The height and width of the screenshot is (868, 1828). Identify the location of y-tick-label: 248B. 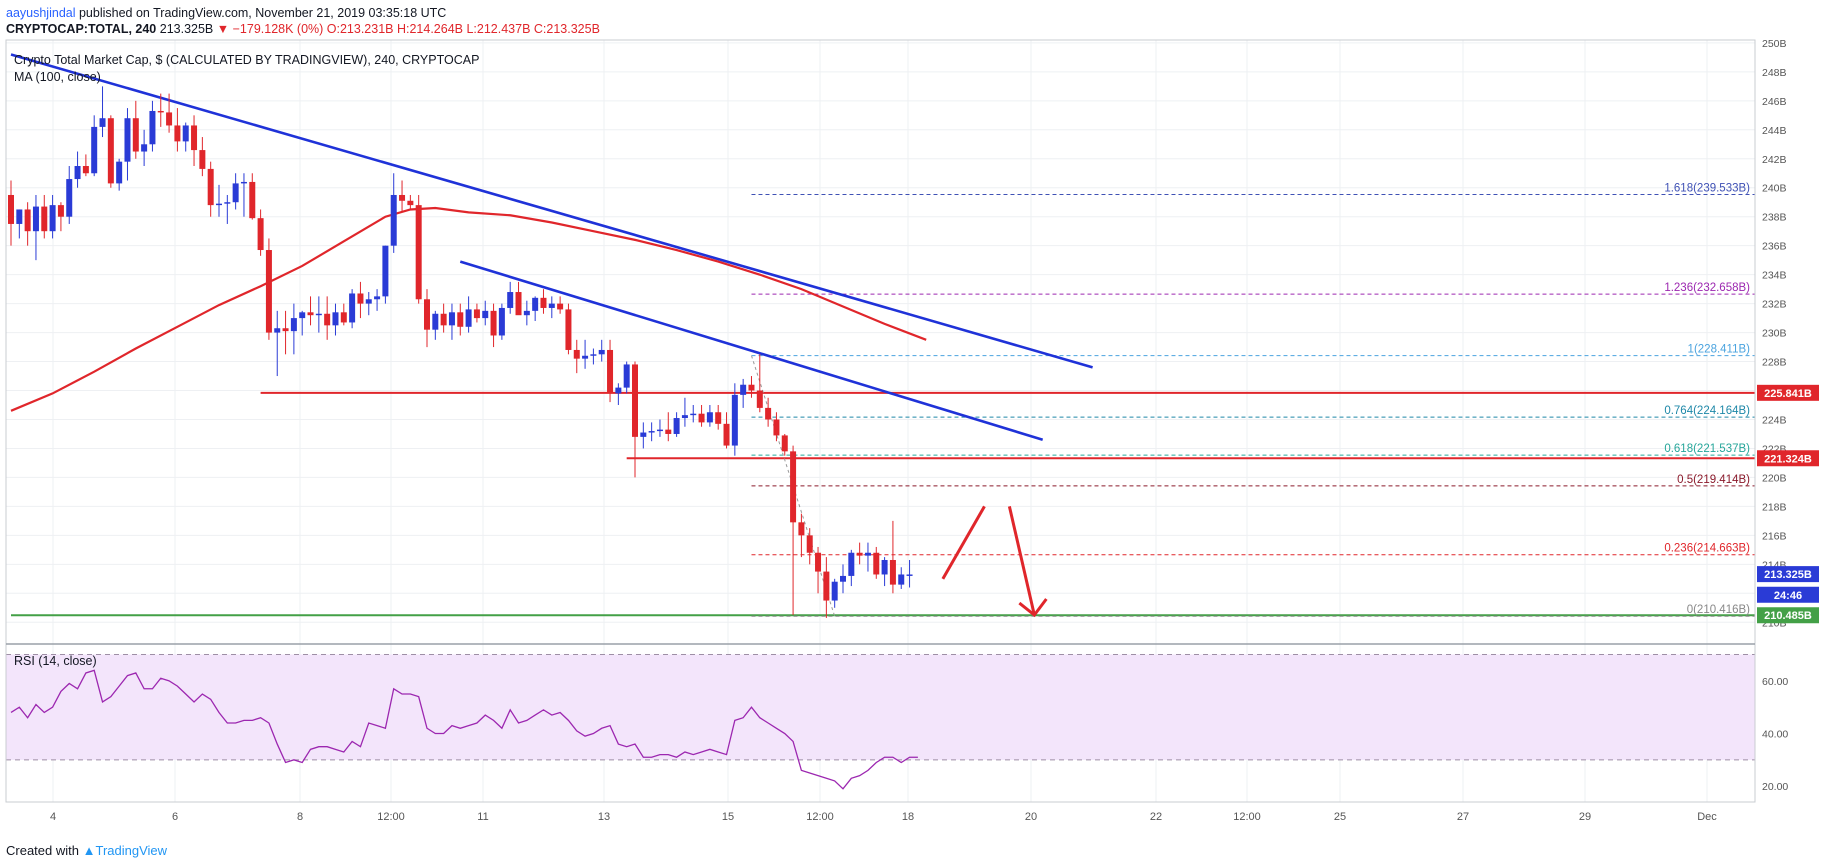
(1774, 73).